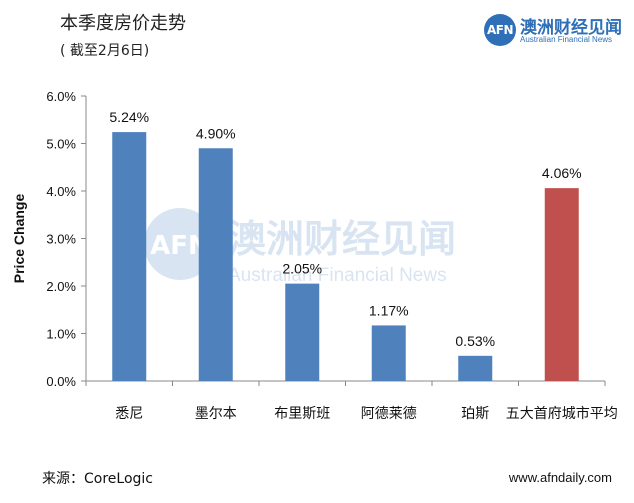  Describe the element at coordinates (61, 191) in the screenshot. I see `y-tick-label: 4.0%` at that location.